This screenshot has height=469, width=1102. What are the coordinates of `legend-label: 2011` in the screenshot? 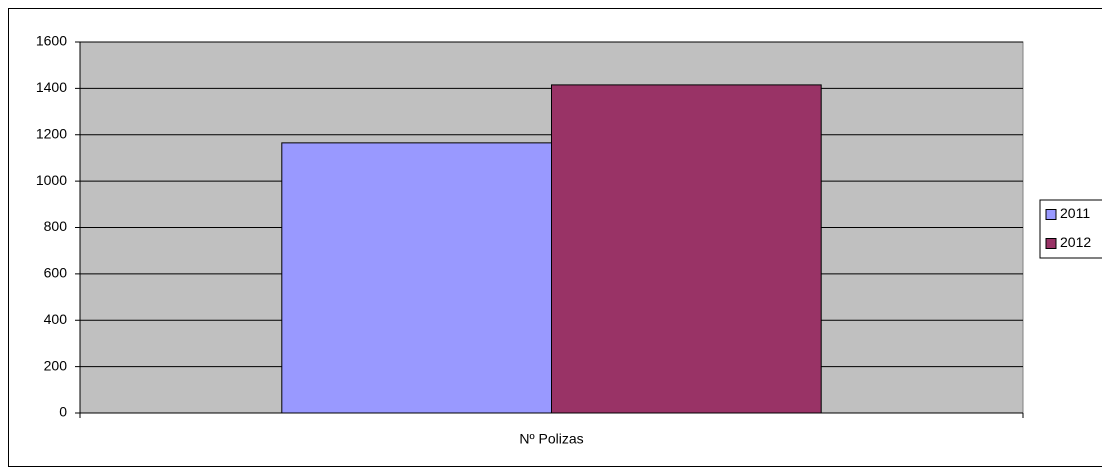 It's located at (1075, 213).